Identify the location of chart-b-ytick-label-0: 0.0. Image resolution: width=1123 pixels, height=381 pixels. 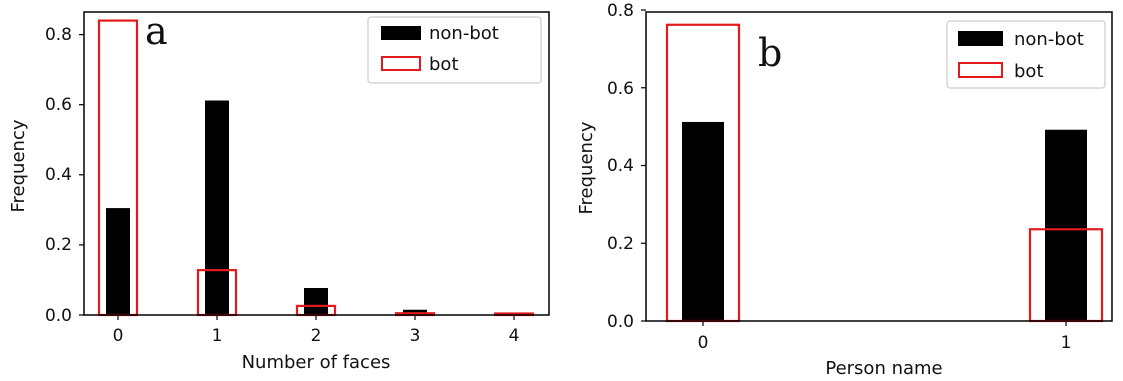
(620, 322).